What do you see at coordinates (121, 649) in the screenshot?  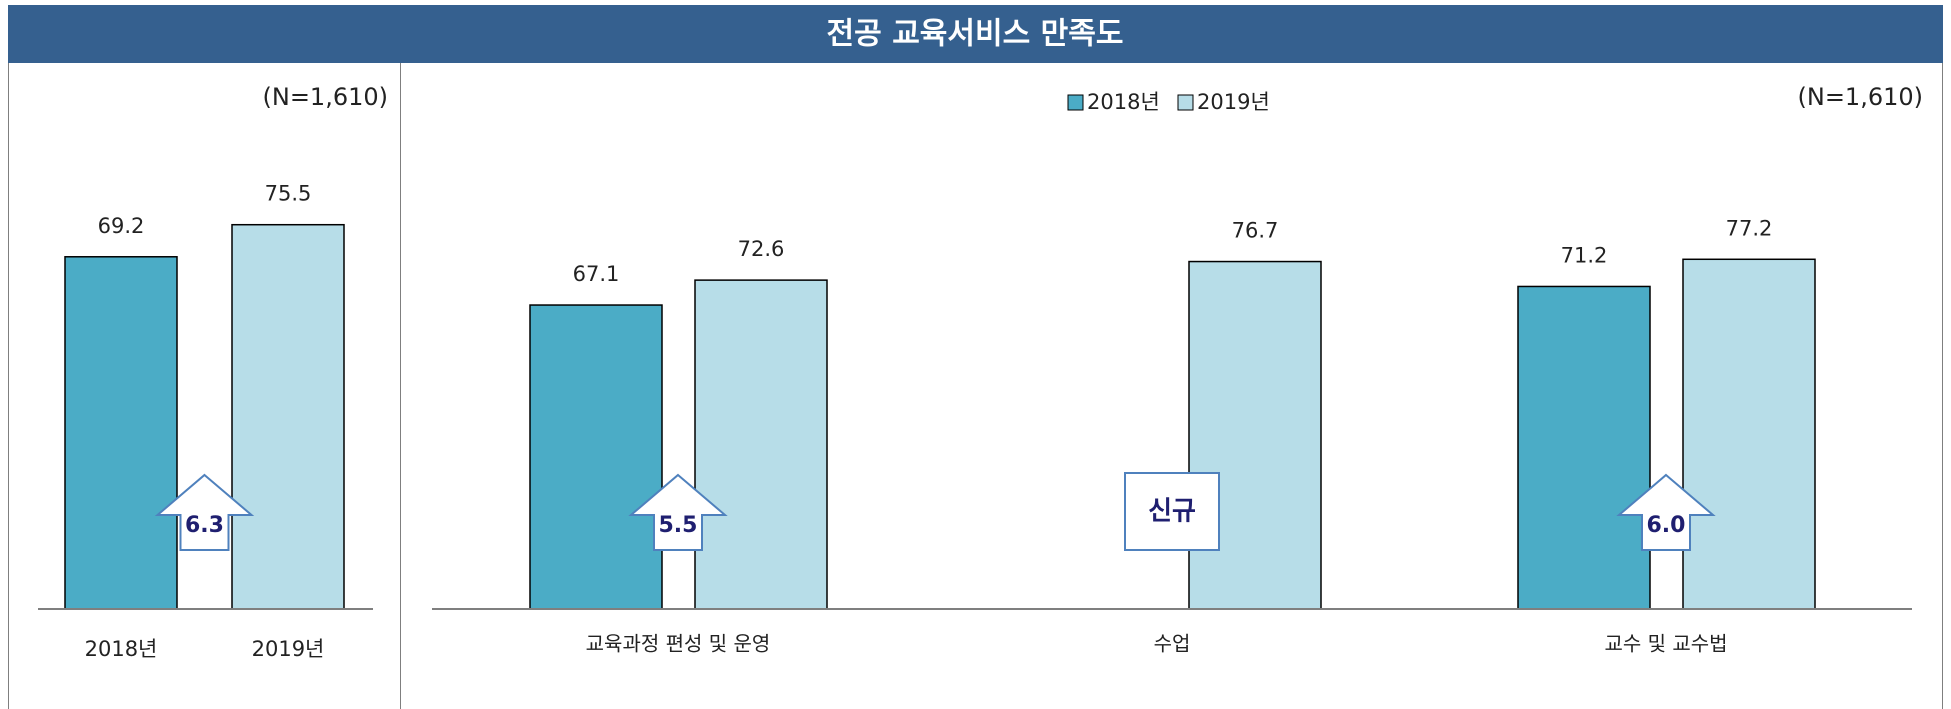 I see `x-tick-label: 2018년` at bounding box center [121, 649].